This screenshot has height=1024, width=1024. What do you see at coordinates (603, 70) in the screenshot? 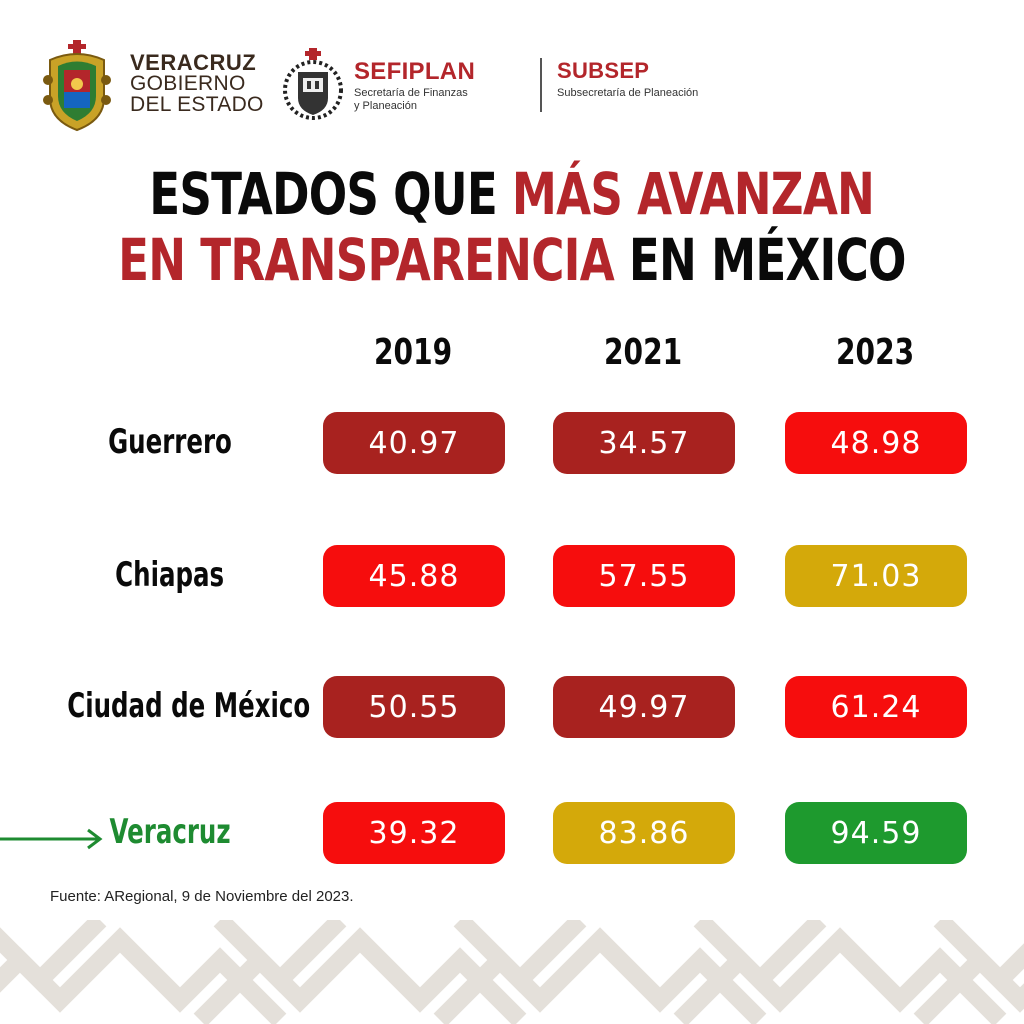
I see `subsep-name: SUBSEP` at bounding box center [603, 70].